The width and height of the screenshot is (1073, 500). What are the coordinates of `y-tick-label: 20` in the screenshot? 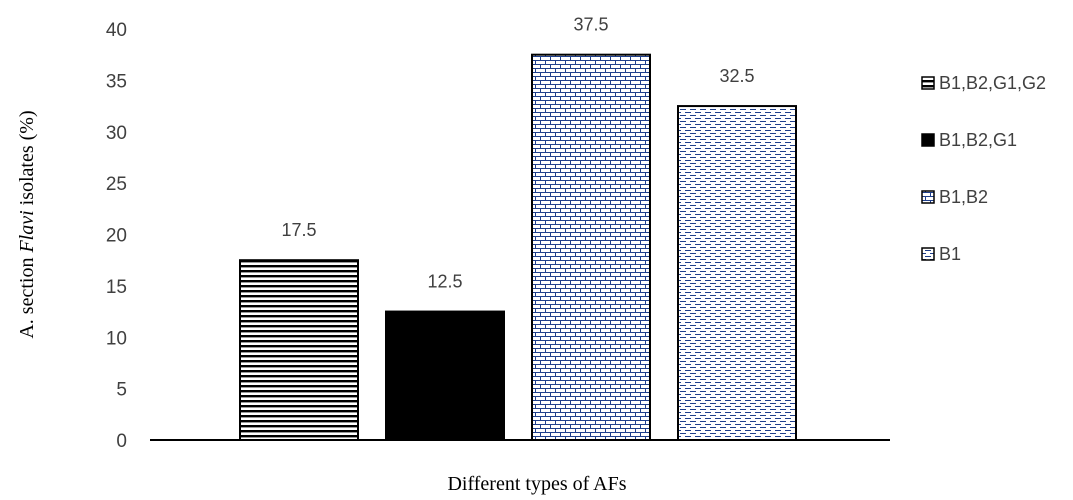 It's located at (116, 236).